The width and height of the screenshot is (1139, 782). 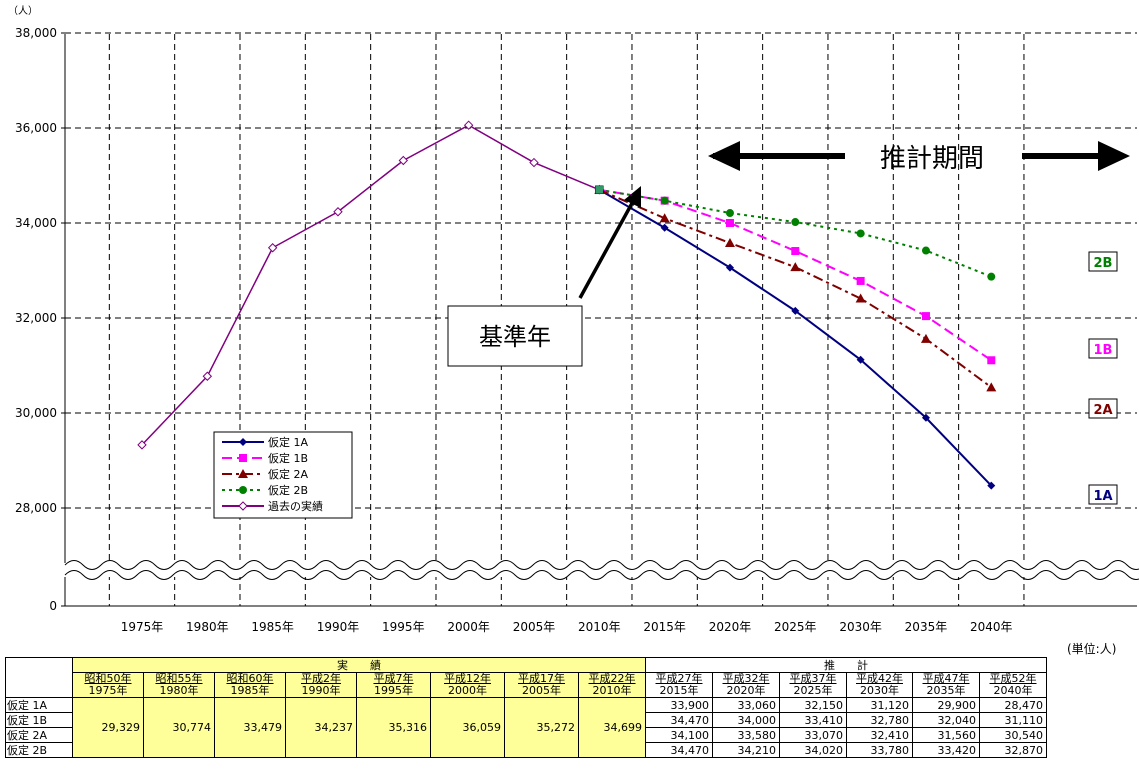 What do you see at coordinates (746, 735) in the screenshot?
I see `projection-value-cell: 33,580` at bounding box center [746, 735].